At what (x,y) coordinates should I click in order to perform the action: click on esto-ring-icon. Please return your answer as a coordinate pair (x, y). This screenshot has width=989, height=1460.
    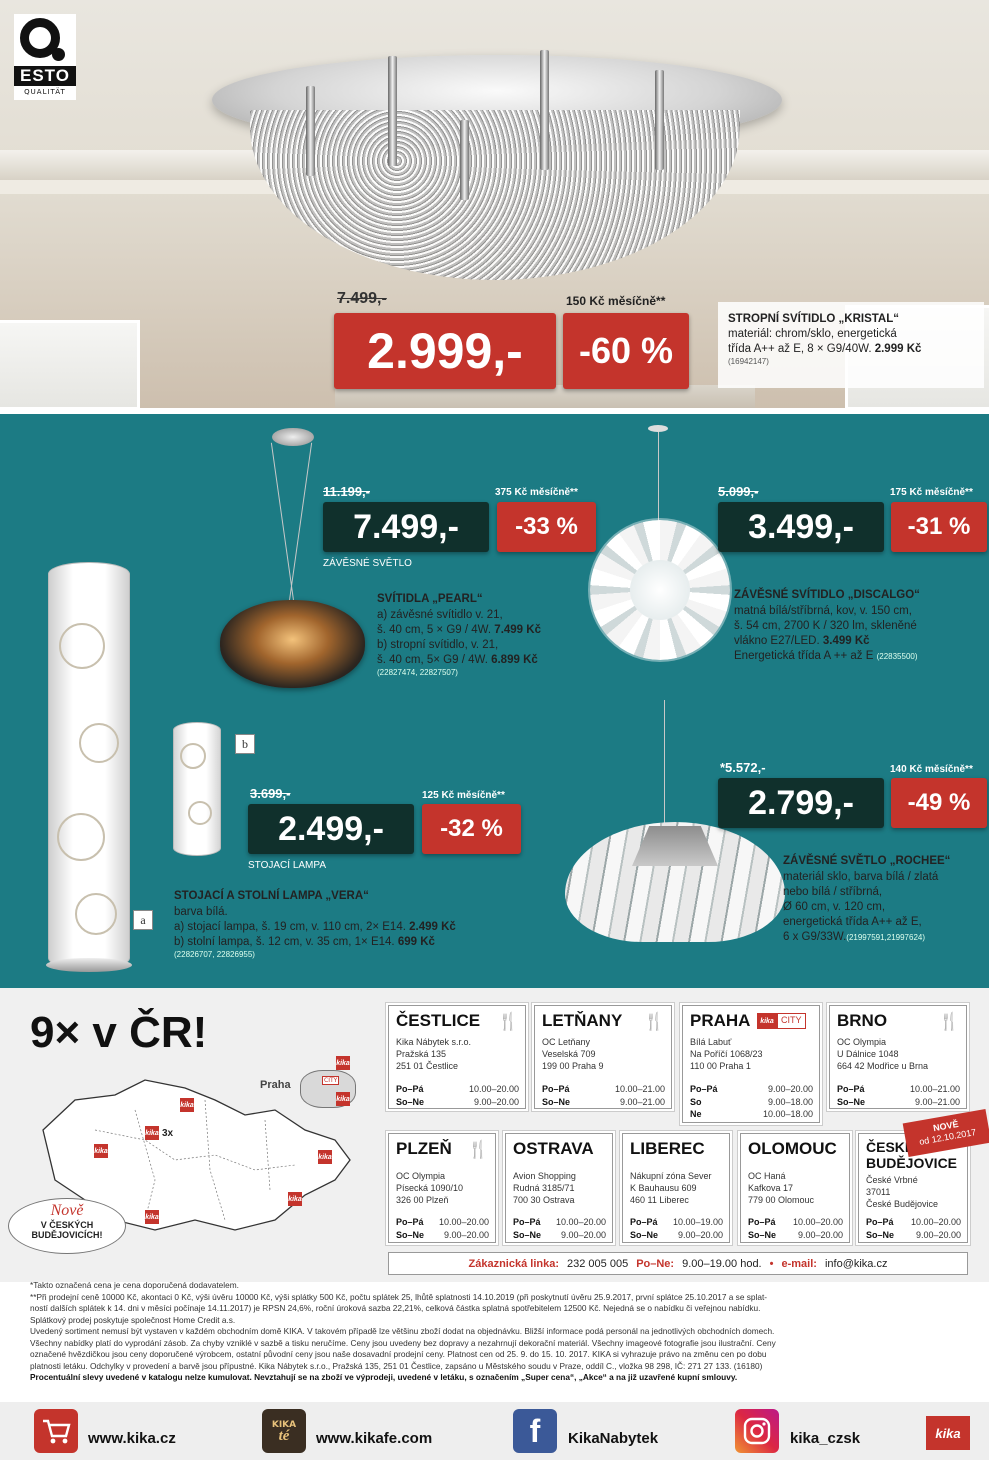
    Looking at the image, I should click on (40, 38).